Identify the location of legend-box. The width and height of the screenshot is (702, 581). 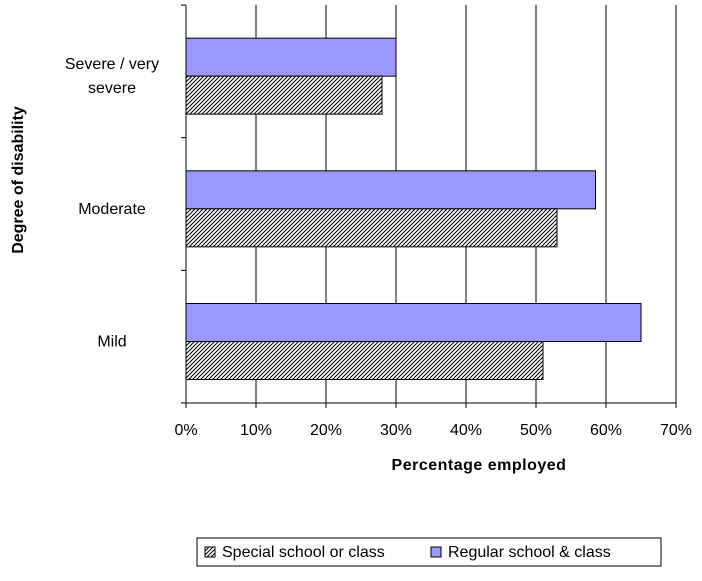
(429, 552).